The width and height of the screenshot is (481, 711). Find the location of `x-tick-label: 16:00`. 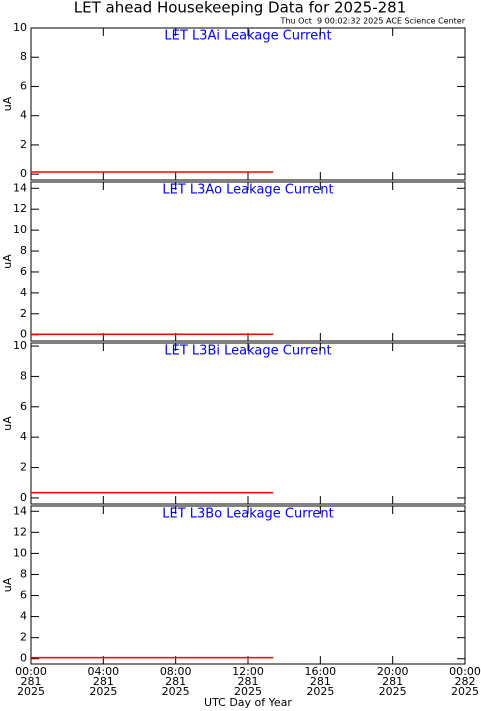

x-tick-label: 16:00 is located at coordinates (320, 671).